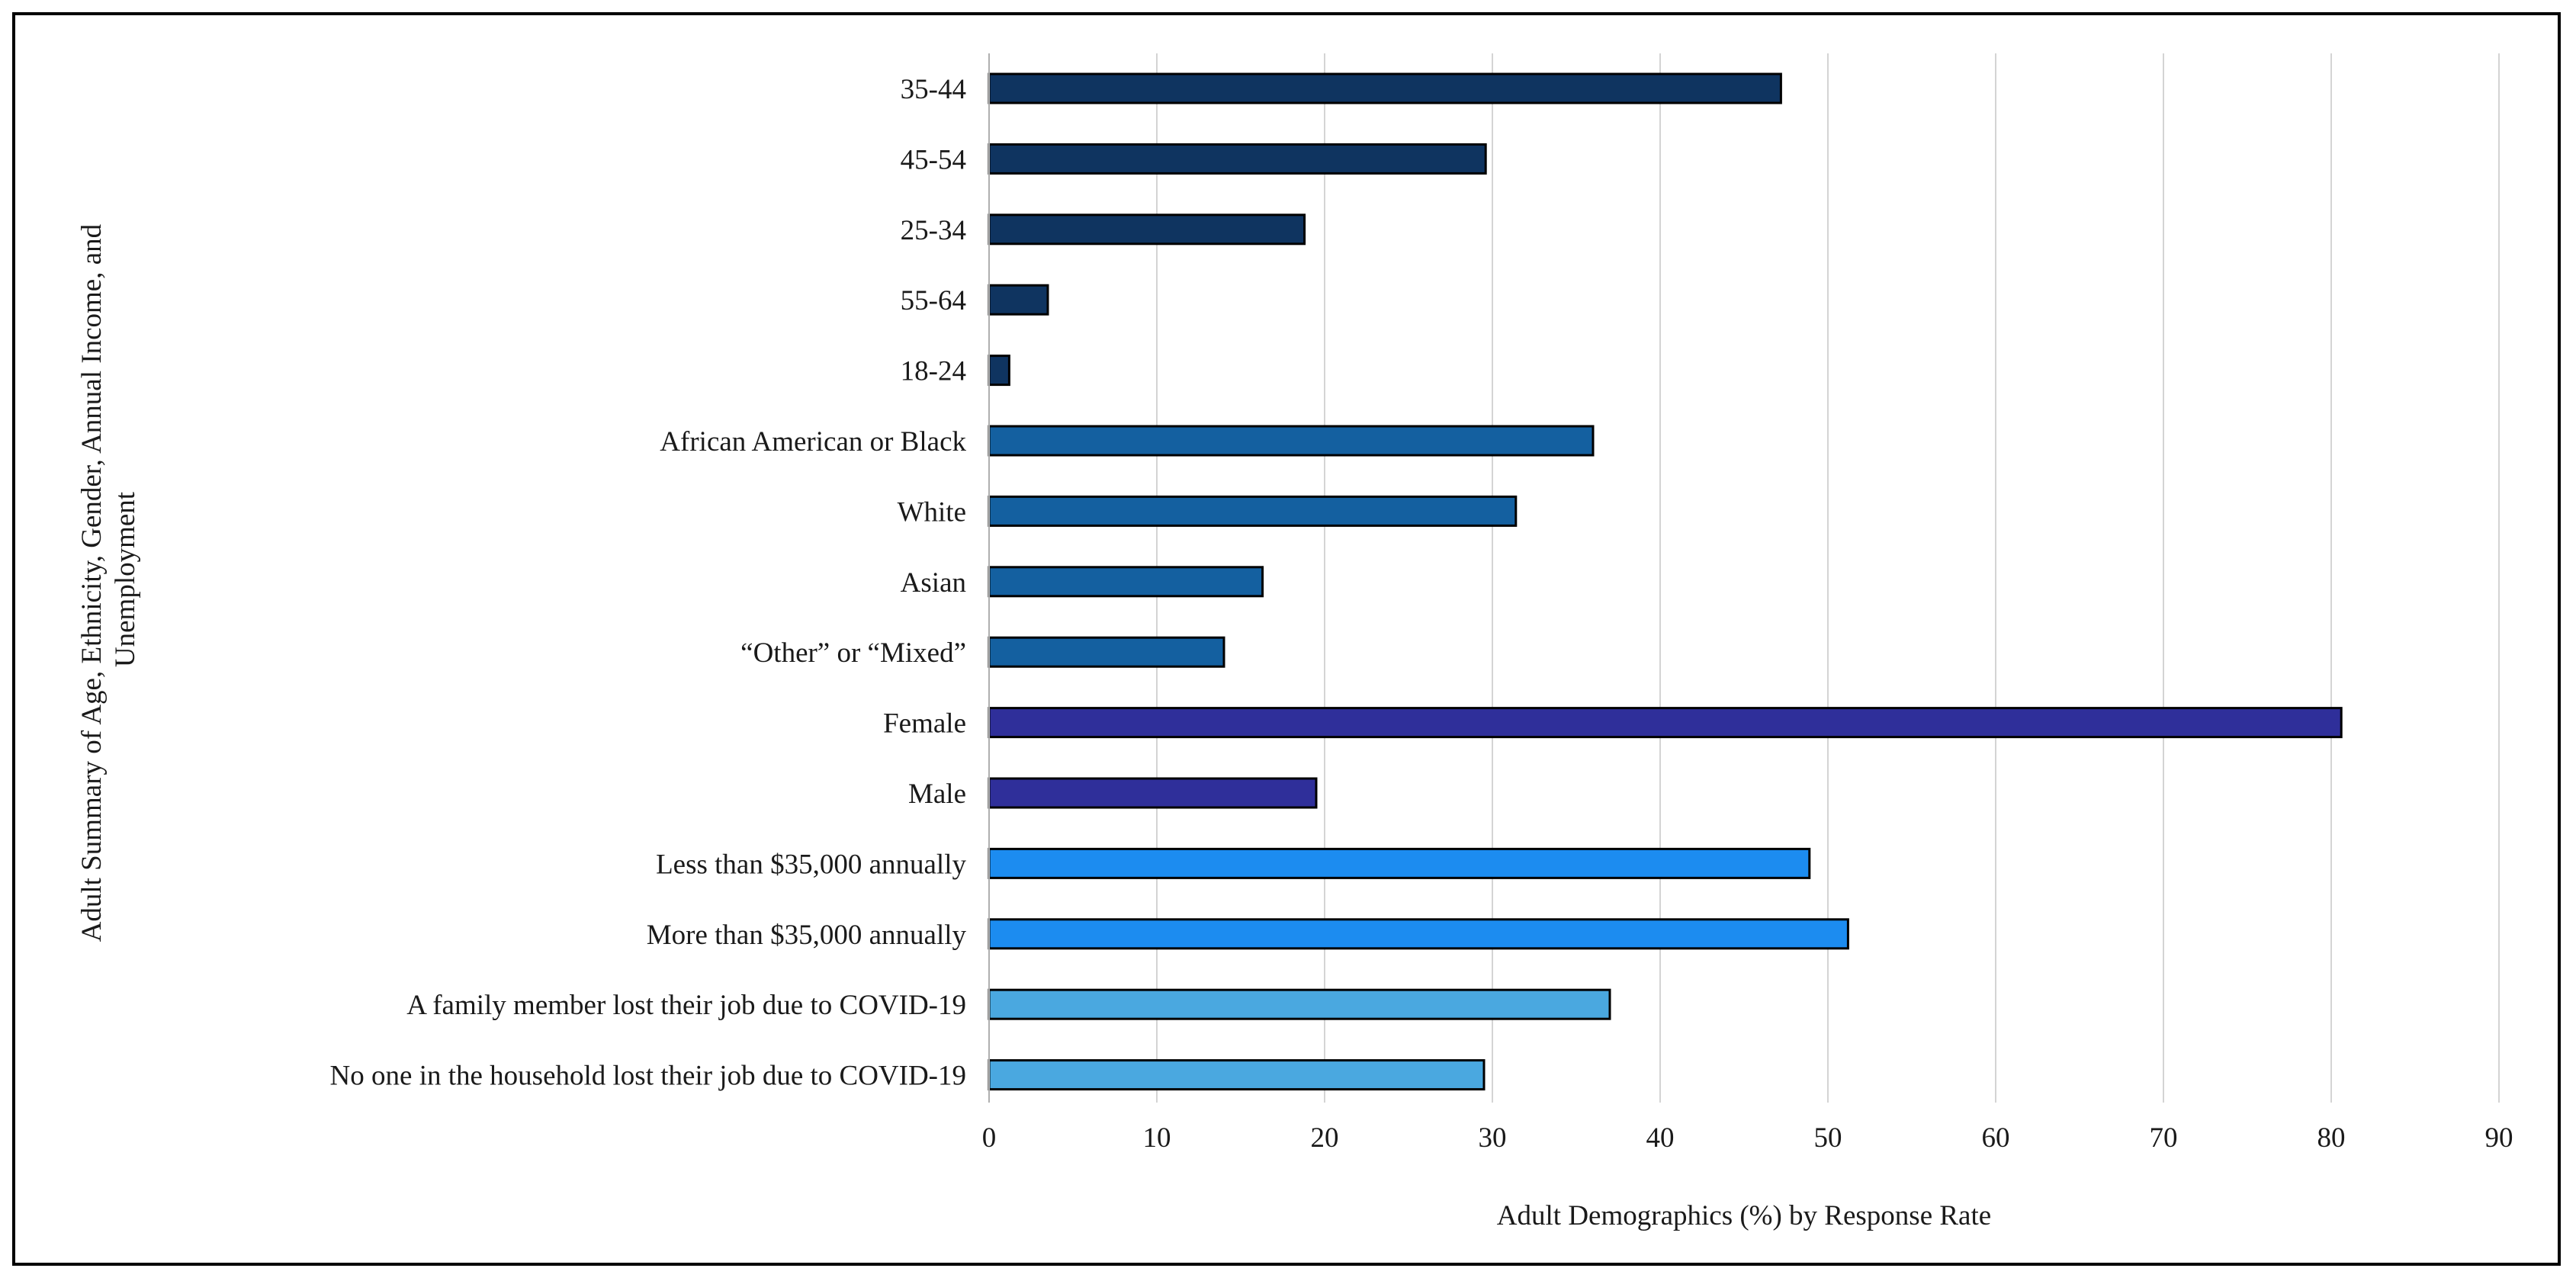 The width and height of the screenshot is (2576, 1281). What do you see at coordinates (1996, 1138) in the screenshot?
I see `x-tick-label: 60` at bounding box center [1996, 1138].